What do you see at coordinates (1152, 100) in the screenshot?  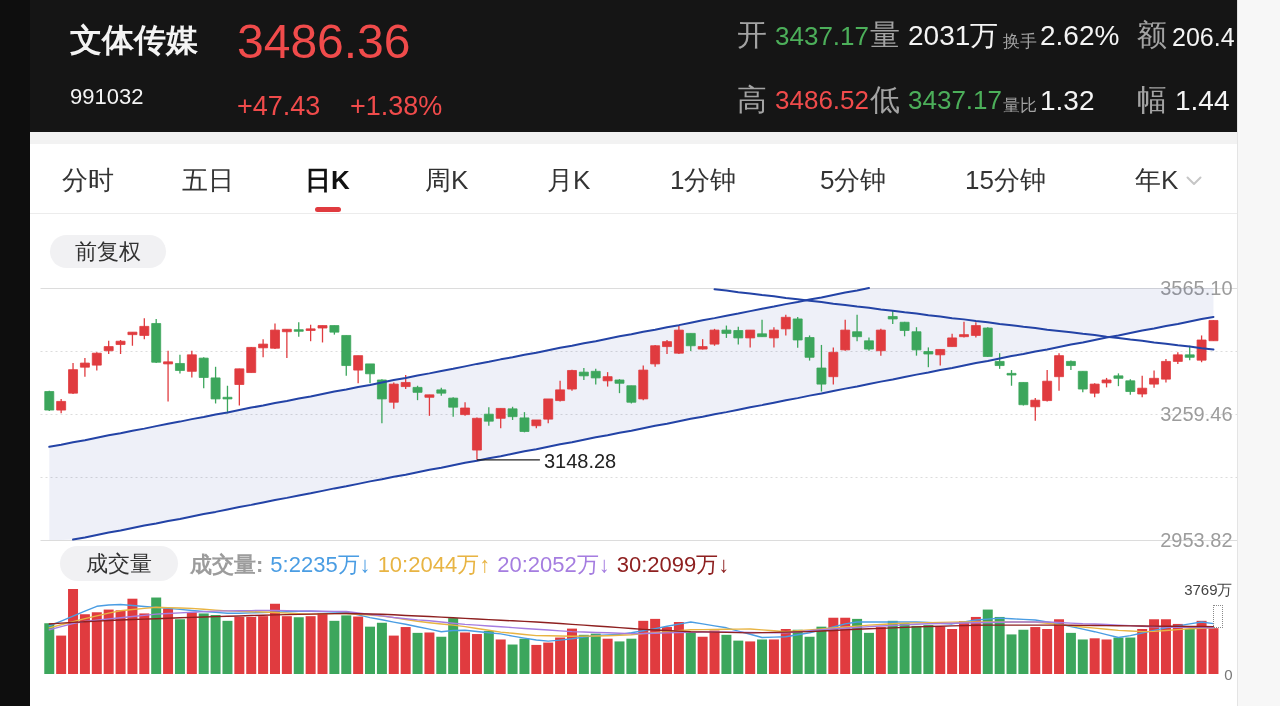 I see `text: 幅` at bounding box center [1152, 100].